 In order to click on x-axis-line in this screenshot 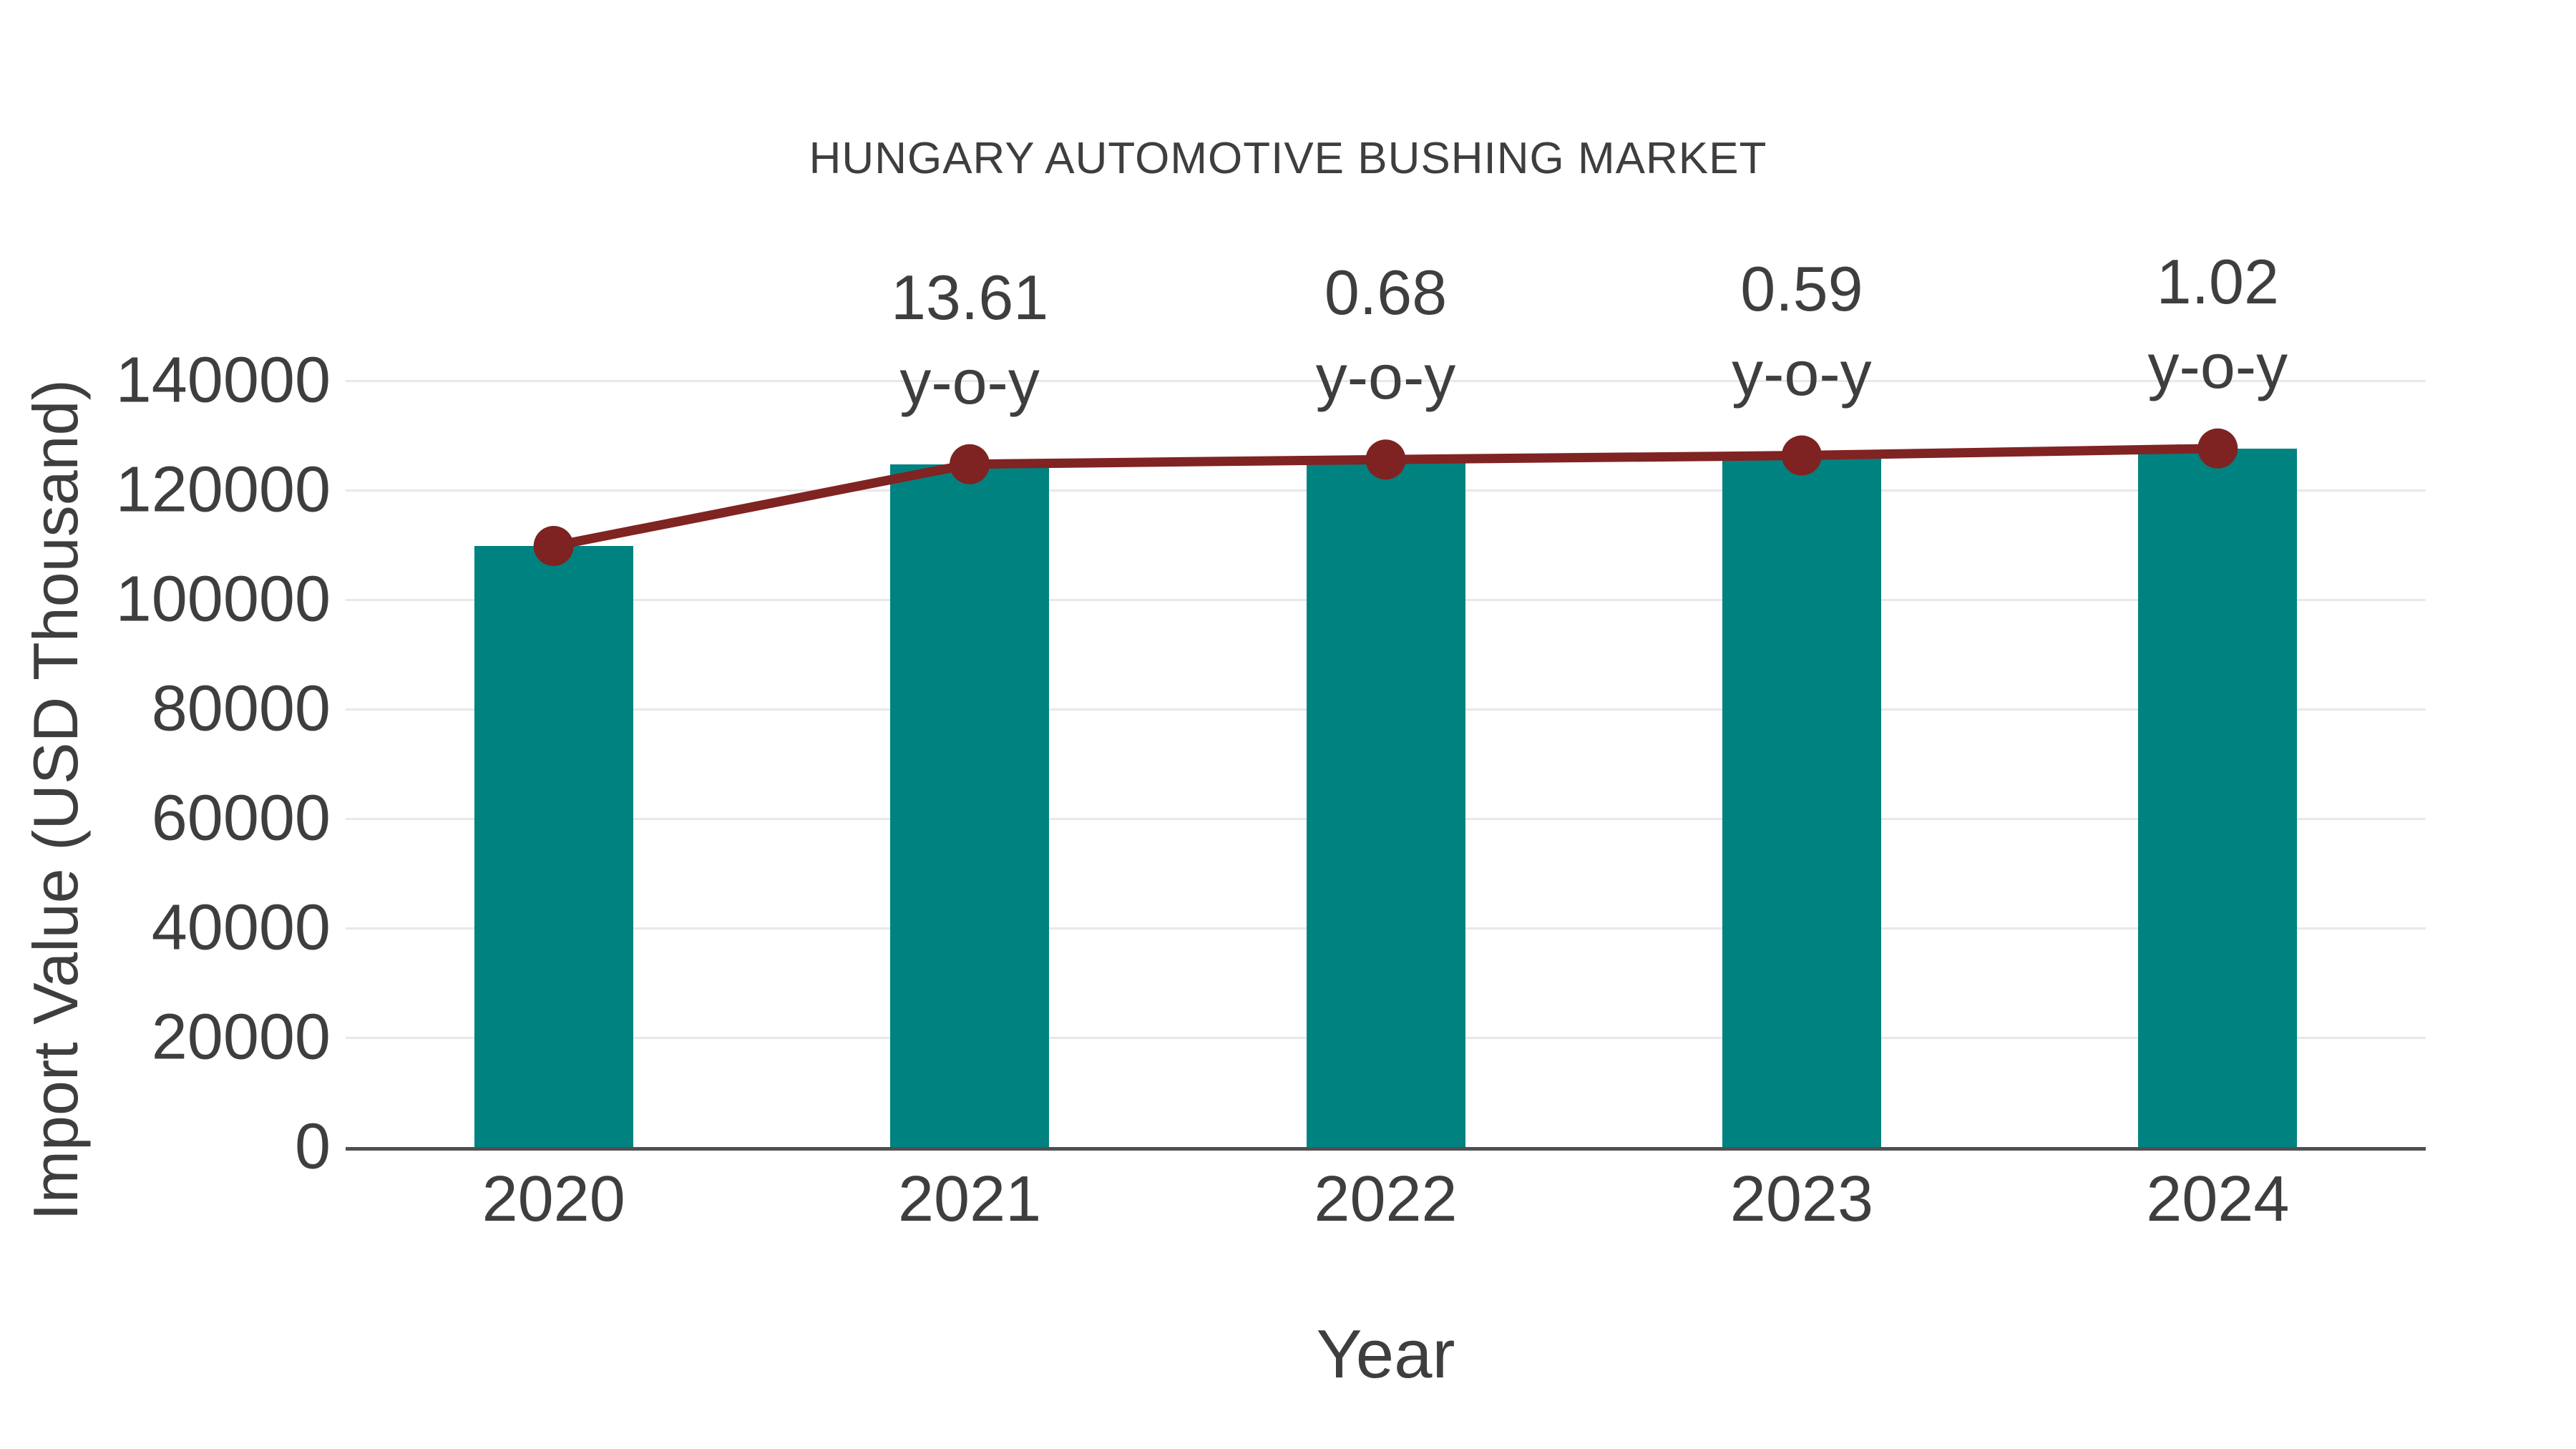, I will do `click(1386, 1149)`.